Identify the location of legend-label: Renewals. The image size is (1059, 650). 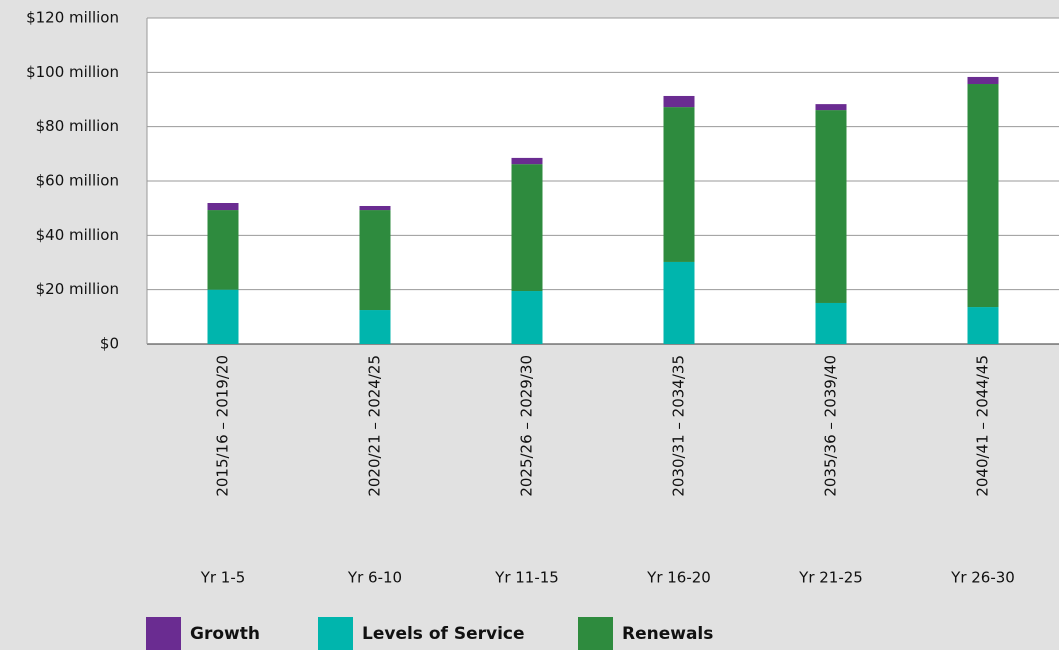
(667, 634).